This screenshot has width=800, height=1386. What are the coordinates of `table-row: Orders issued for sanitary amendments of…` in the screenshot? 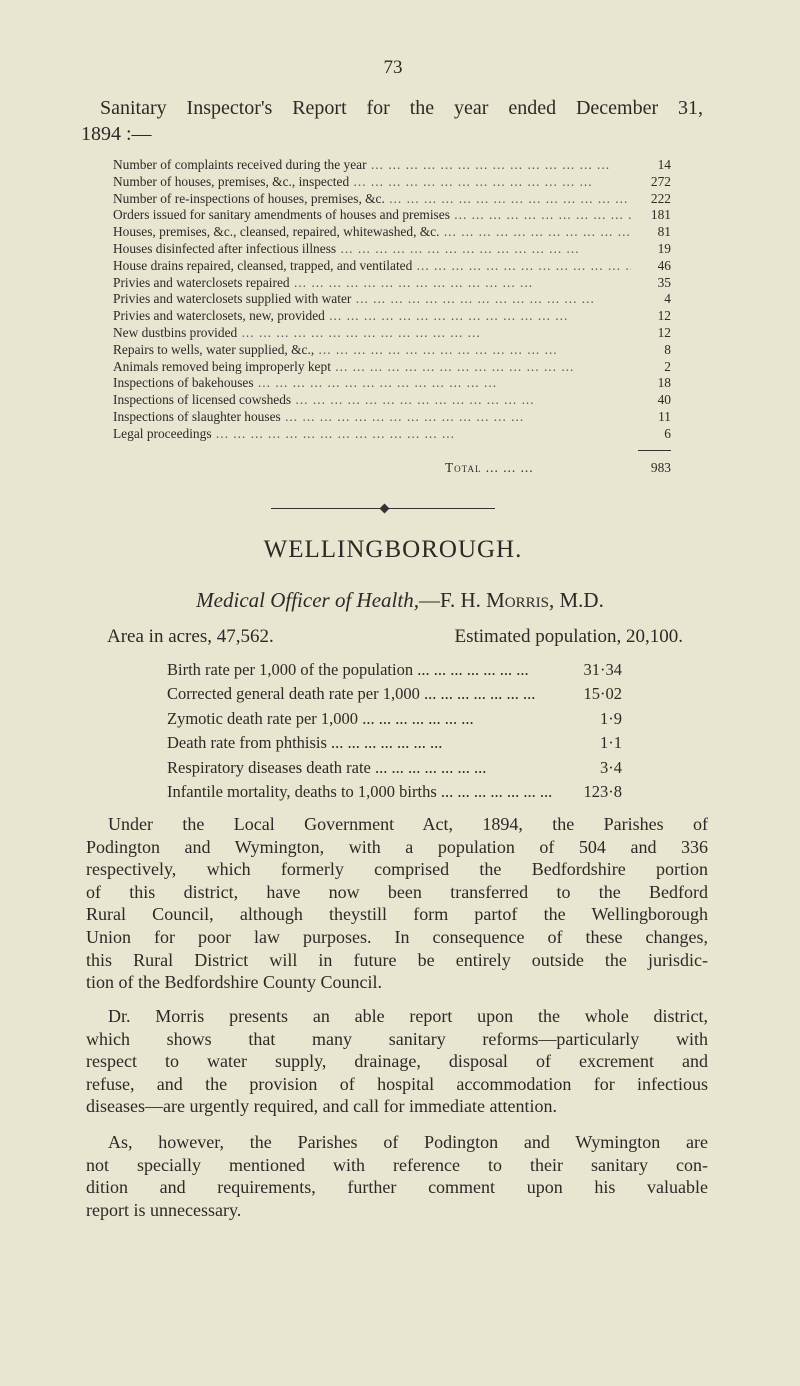 It's located at (392, 215).